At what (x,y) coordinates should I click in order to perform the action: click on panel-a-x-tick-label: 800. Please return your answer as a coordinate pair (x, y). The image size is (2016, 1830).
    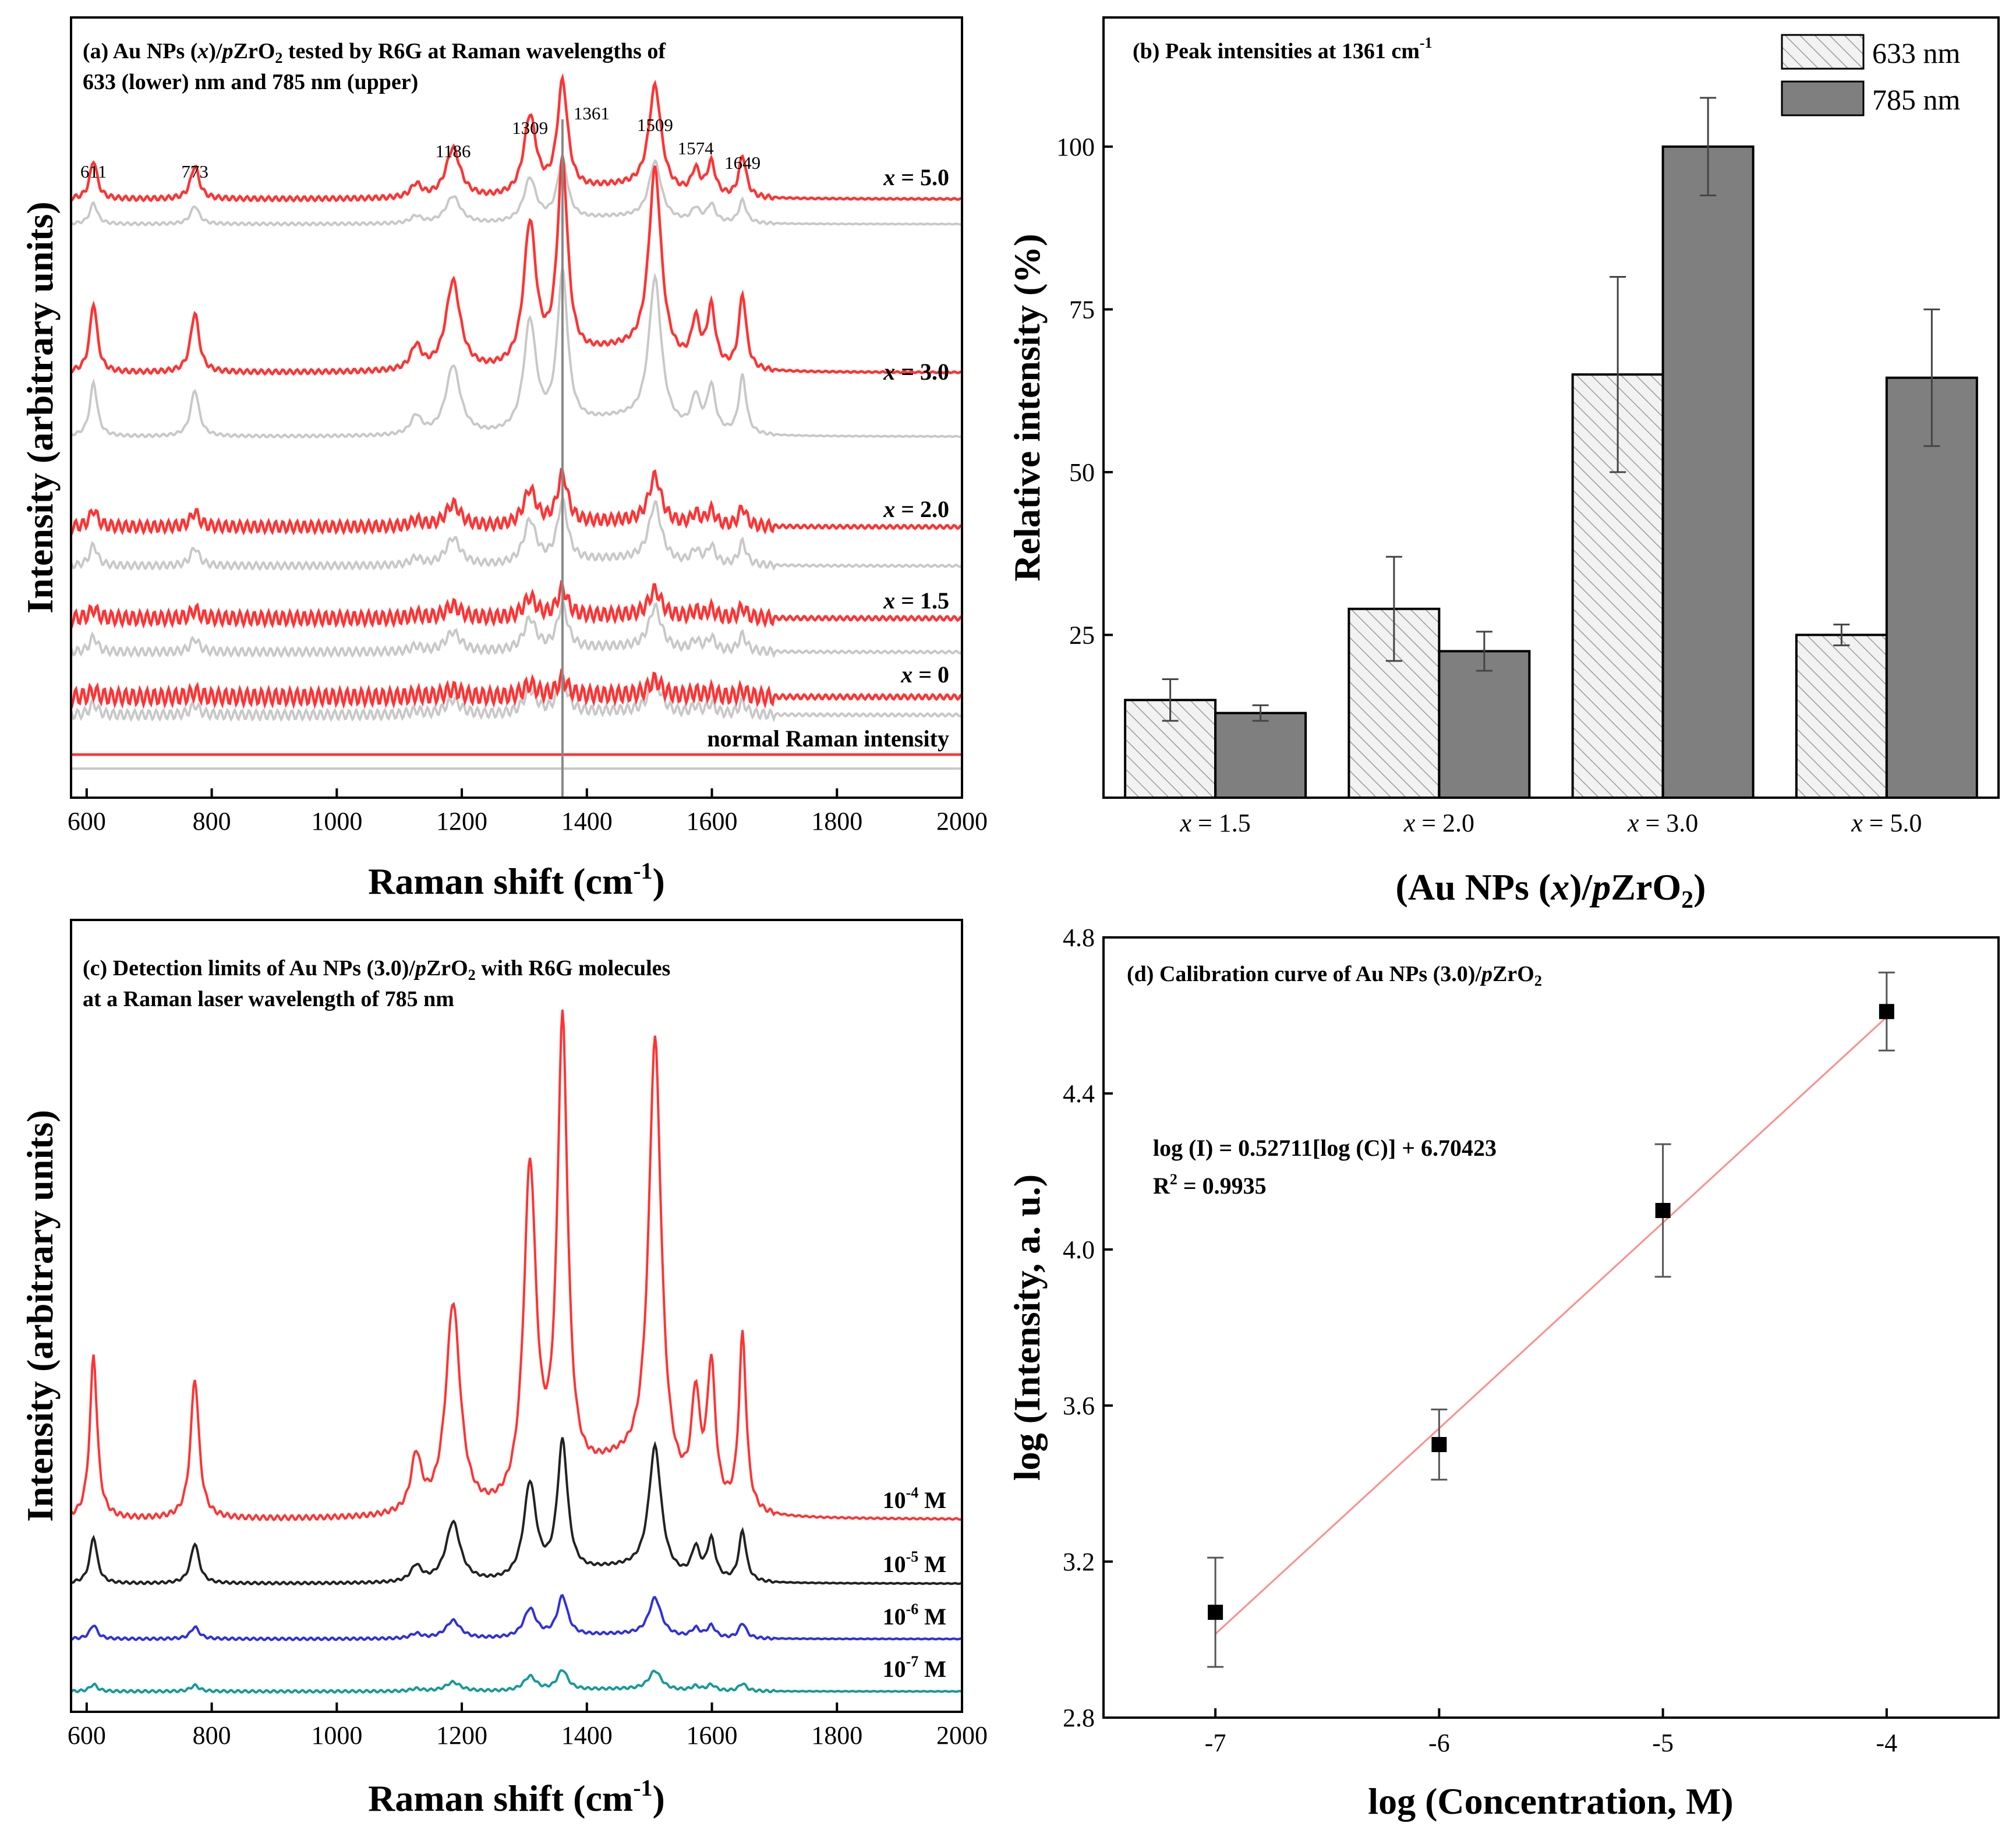
    Looking at the image, I should click on (212, 821).